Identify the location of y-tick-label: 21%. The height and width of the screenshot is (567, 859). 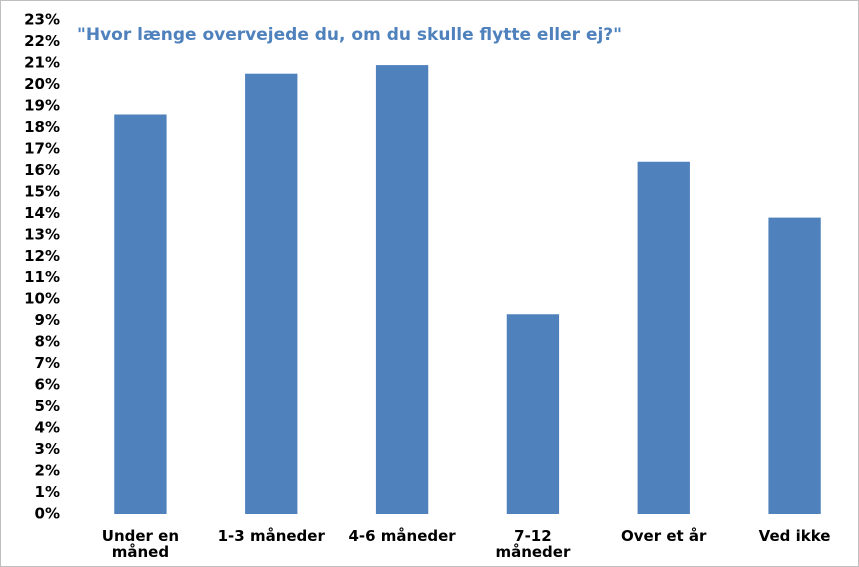
(42, 62).